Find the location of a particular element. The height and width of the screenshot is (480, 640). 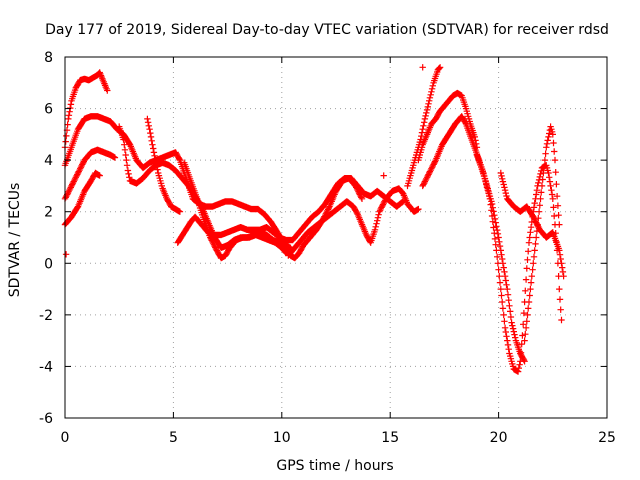

y-axis-label: SDTVAR / TECUs is located at coordinates (15, 240).